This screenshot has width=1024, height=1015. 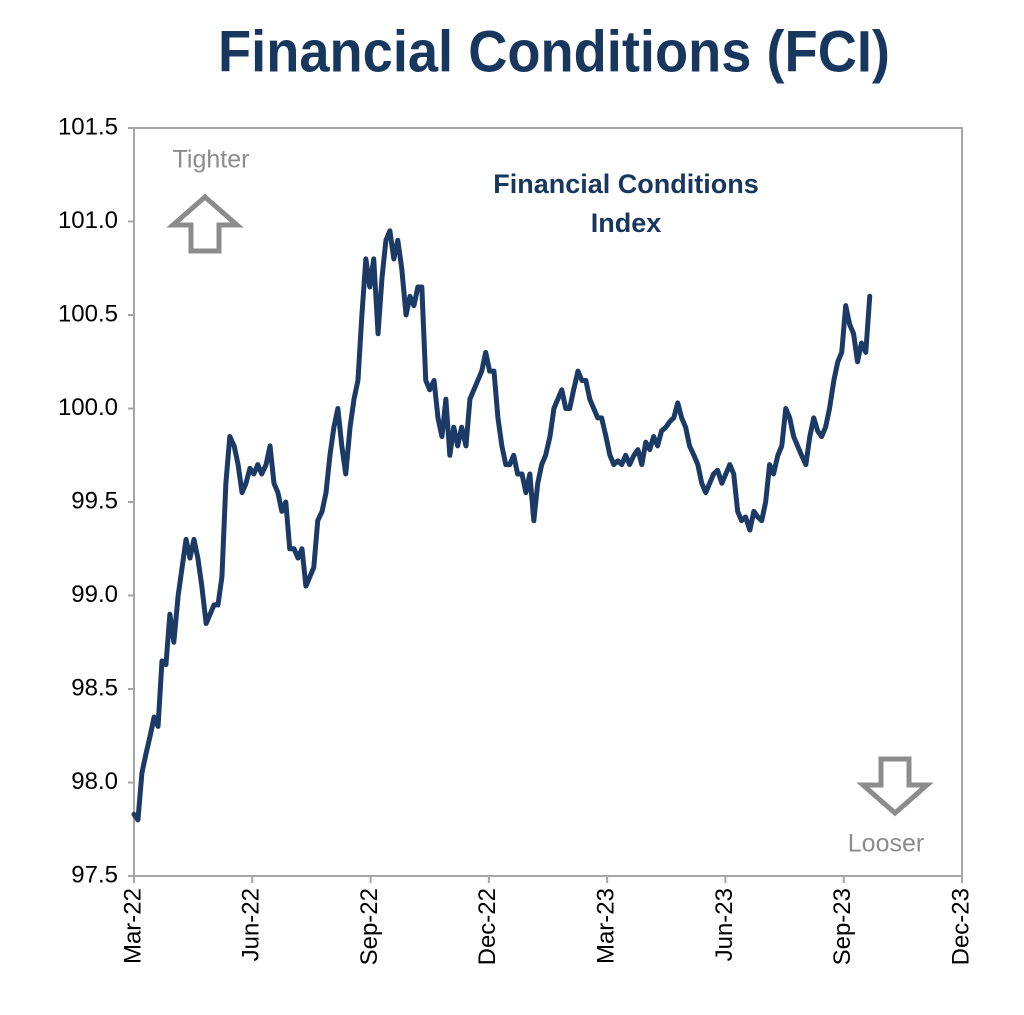 I want to click on y-tick-label: 100.5, so click(x=88, y=313).